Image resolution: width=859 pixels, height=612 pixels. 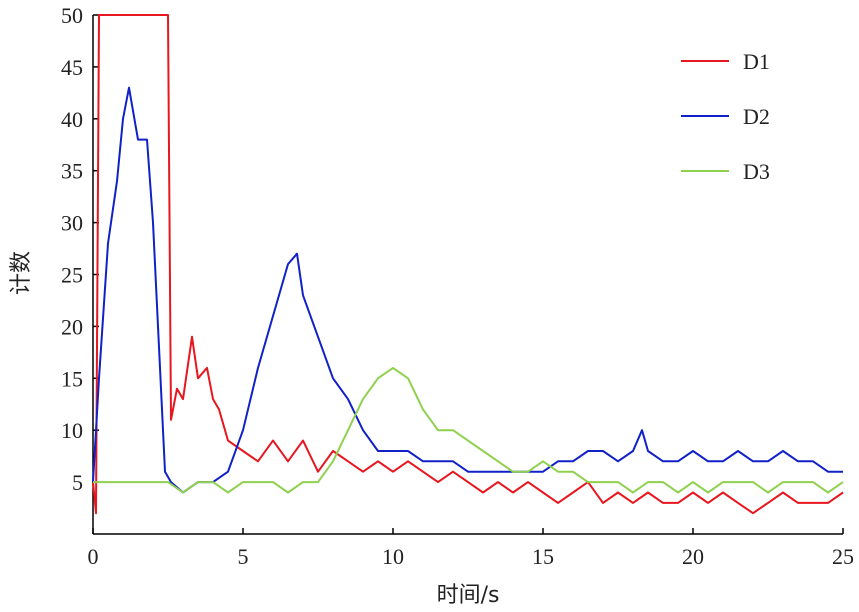 What do you see at coordinates (72, 171) in the screenshot?
I see `y-tick-label: 35` at bounding box center [72, 171].